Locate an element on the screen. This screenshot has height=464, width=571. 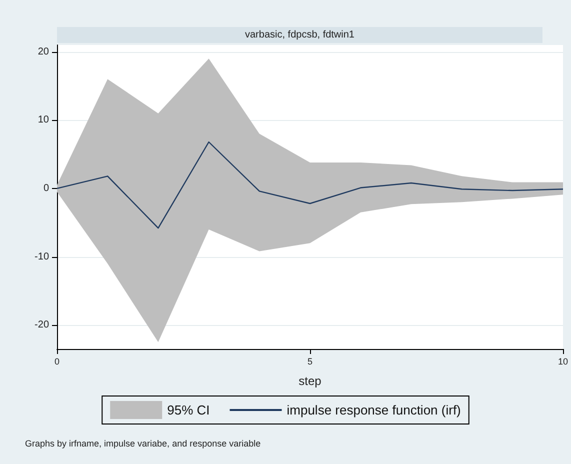
y-tick-label: -10 is located at coordinates (42, 256).